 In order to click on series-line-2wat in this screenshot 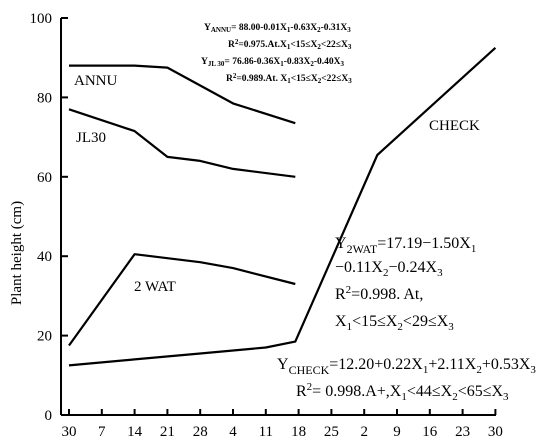, I will do `click(182, 300)`.